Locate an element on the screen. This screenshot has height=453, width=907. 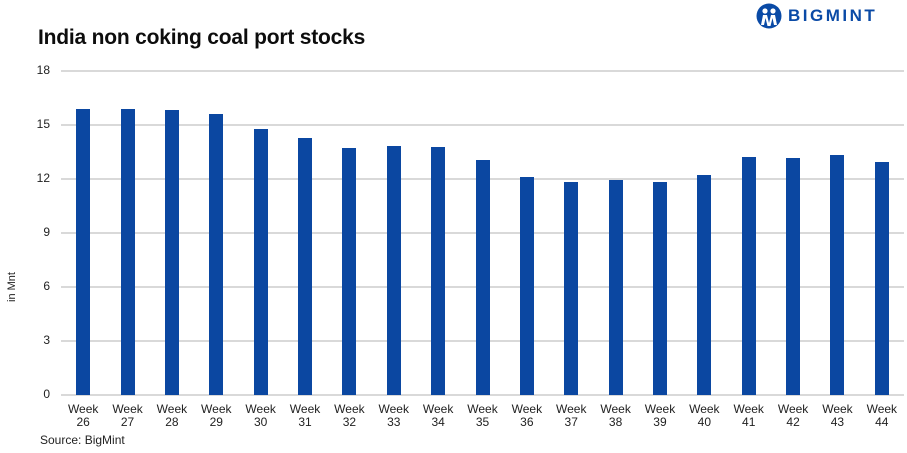
x-tick-label: Week 28 is located at coordinates (172, 416).